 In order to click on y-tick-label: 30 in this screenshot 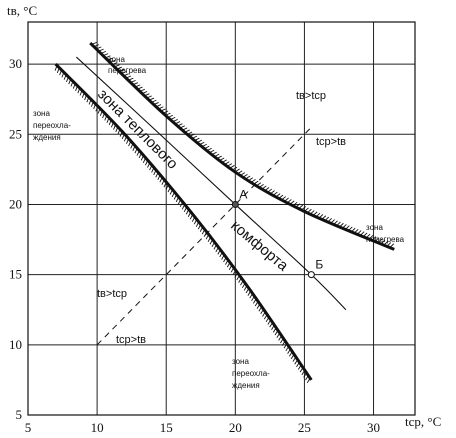, I will do `click(15, 63)`.